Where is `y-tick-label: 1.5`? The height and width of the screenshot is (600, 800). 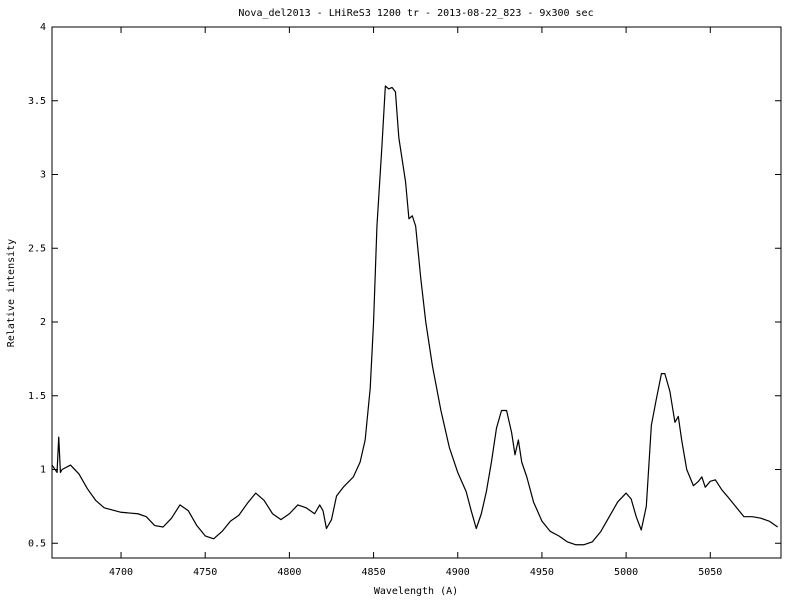 y-tick-label: 1.5 is located at coordinates (37, 396).